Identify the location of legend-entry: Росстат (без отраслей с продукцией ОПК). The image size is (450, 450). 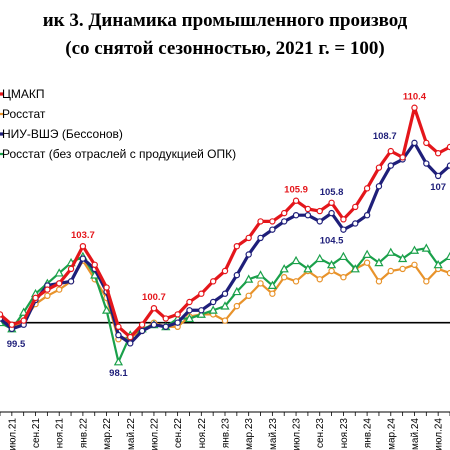
(119, 154).